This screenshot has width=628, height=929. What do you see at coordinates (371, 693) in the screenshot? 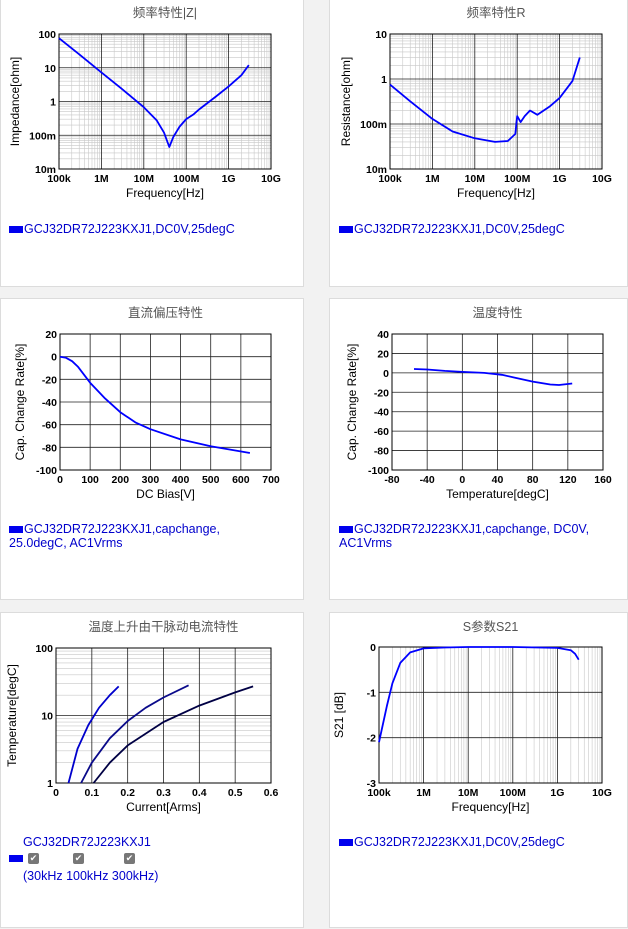
I see `y-tick-label: -1` at bounding box center [371, 693].